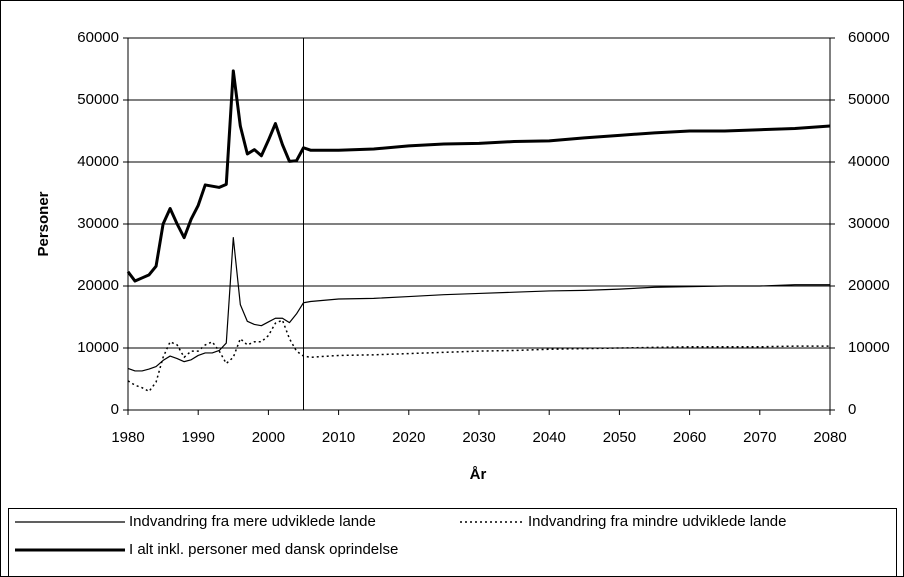 Image resolution: width=904 pixels, height=577 pixels. Describe the element at coordinates (127, 437) in the screenshot. I see `x-tick-label: 1980` at that location.